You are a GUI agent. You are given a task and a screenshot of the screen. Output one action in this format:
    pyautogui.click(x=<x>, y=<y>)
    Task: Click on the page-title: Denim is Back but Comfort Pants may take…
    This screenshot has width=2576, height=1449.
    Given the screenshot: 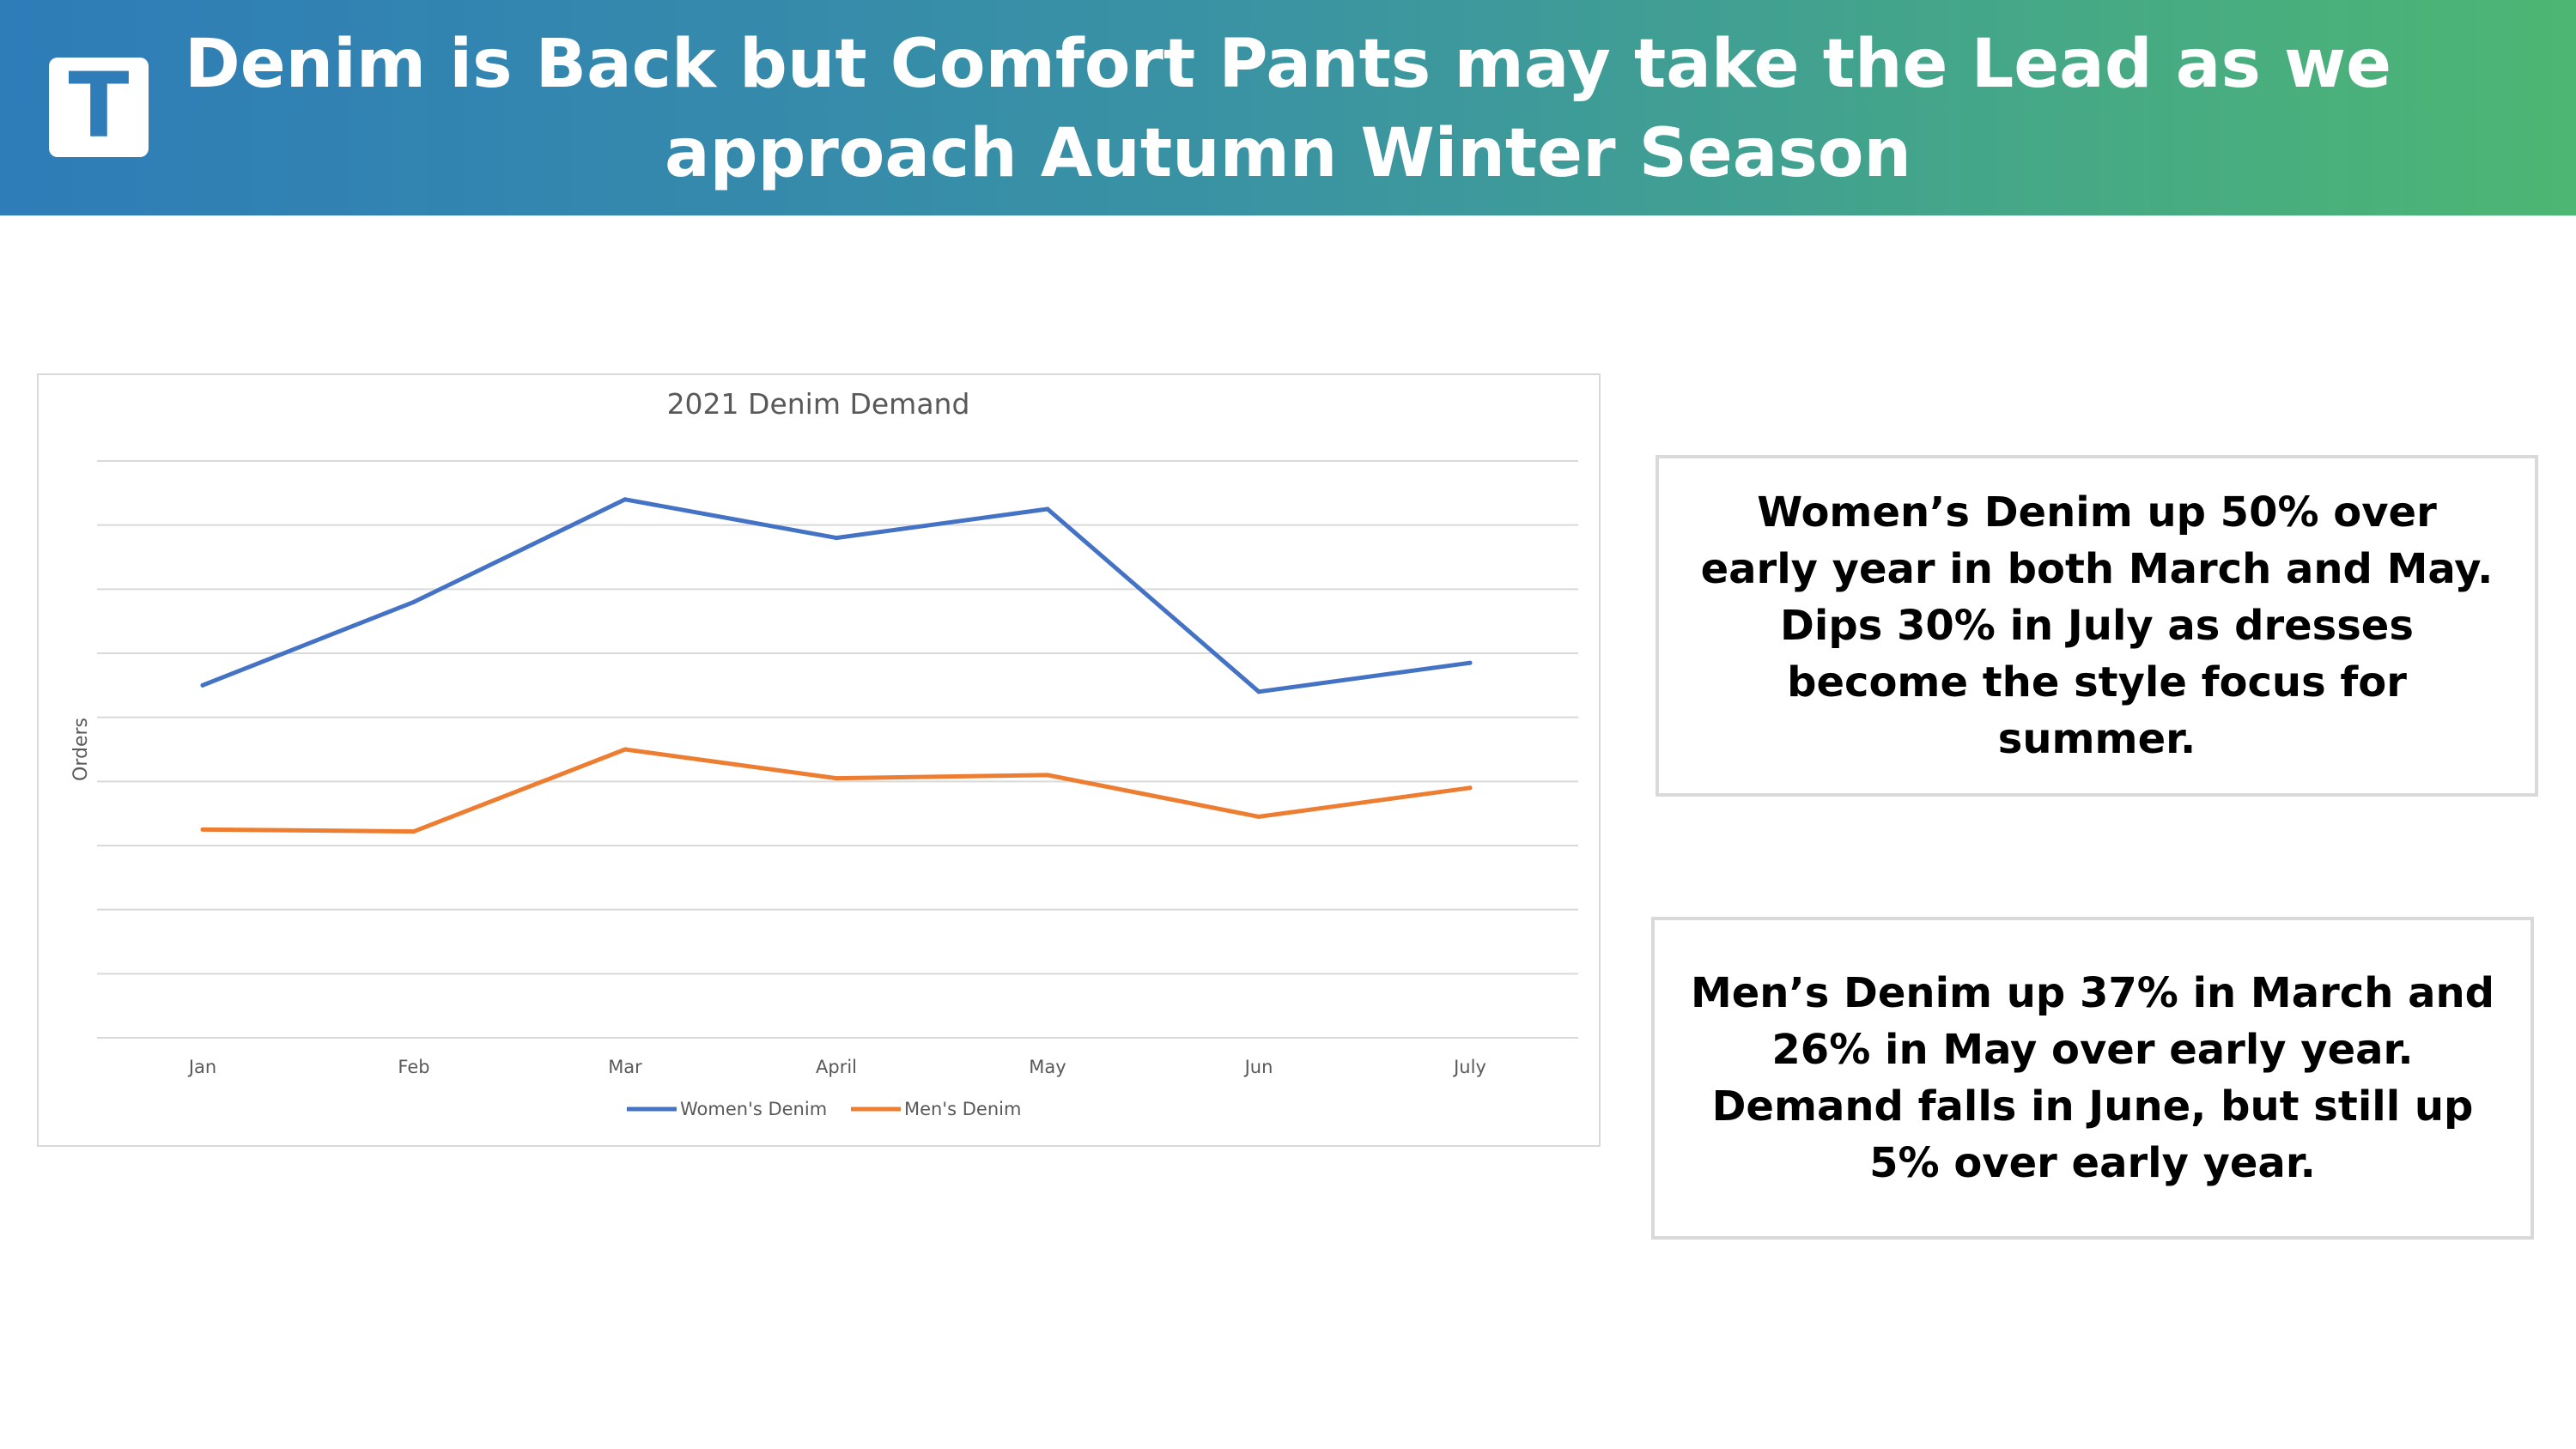 What is the action you would take?
    pyautogui.click(x=1287, y=108)
    